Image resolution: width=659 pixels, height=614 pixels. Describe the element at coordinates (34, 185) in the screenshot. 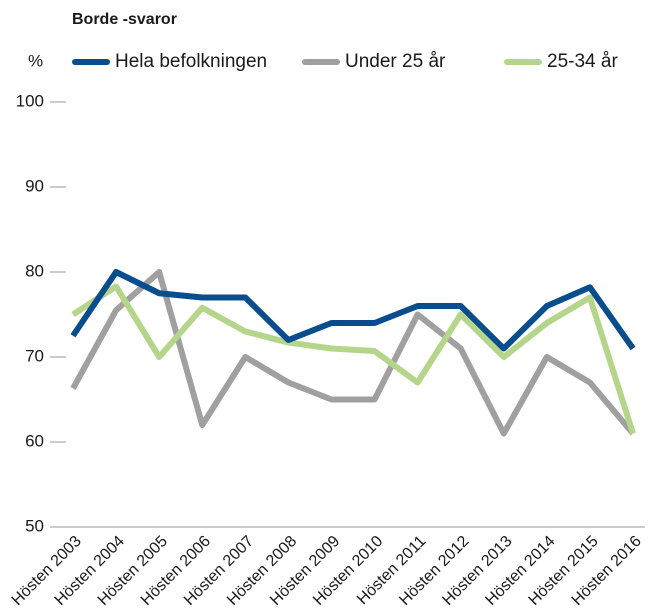

I see `y-tick-label: 90` at that location.